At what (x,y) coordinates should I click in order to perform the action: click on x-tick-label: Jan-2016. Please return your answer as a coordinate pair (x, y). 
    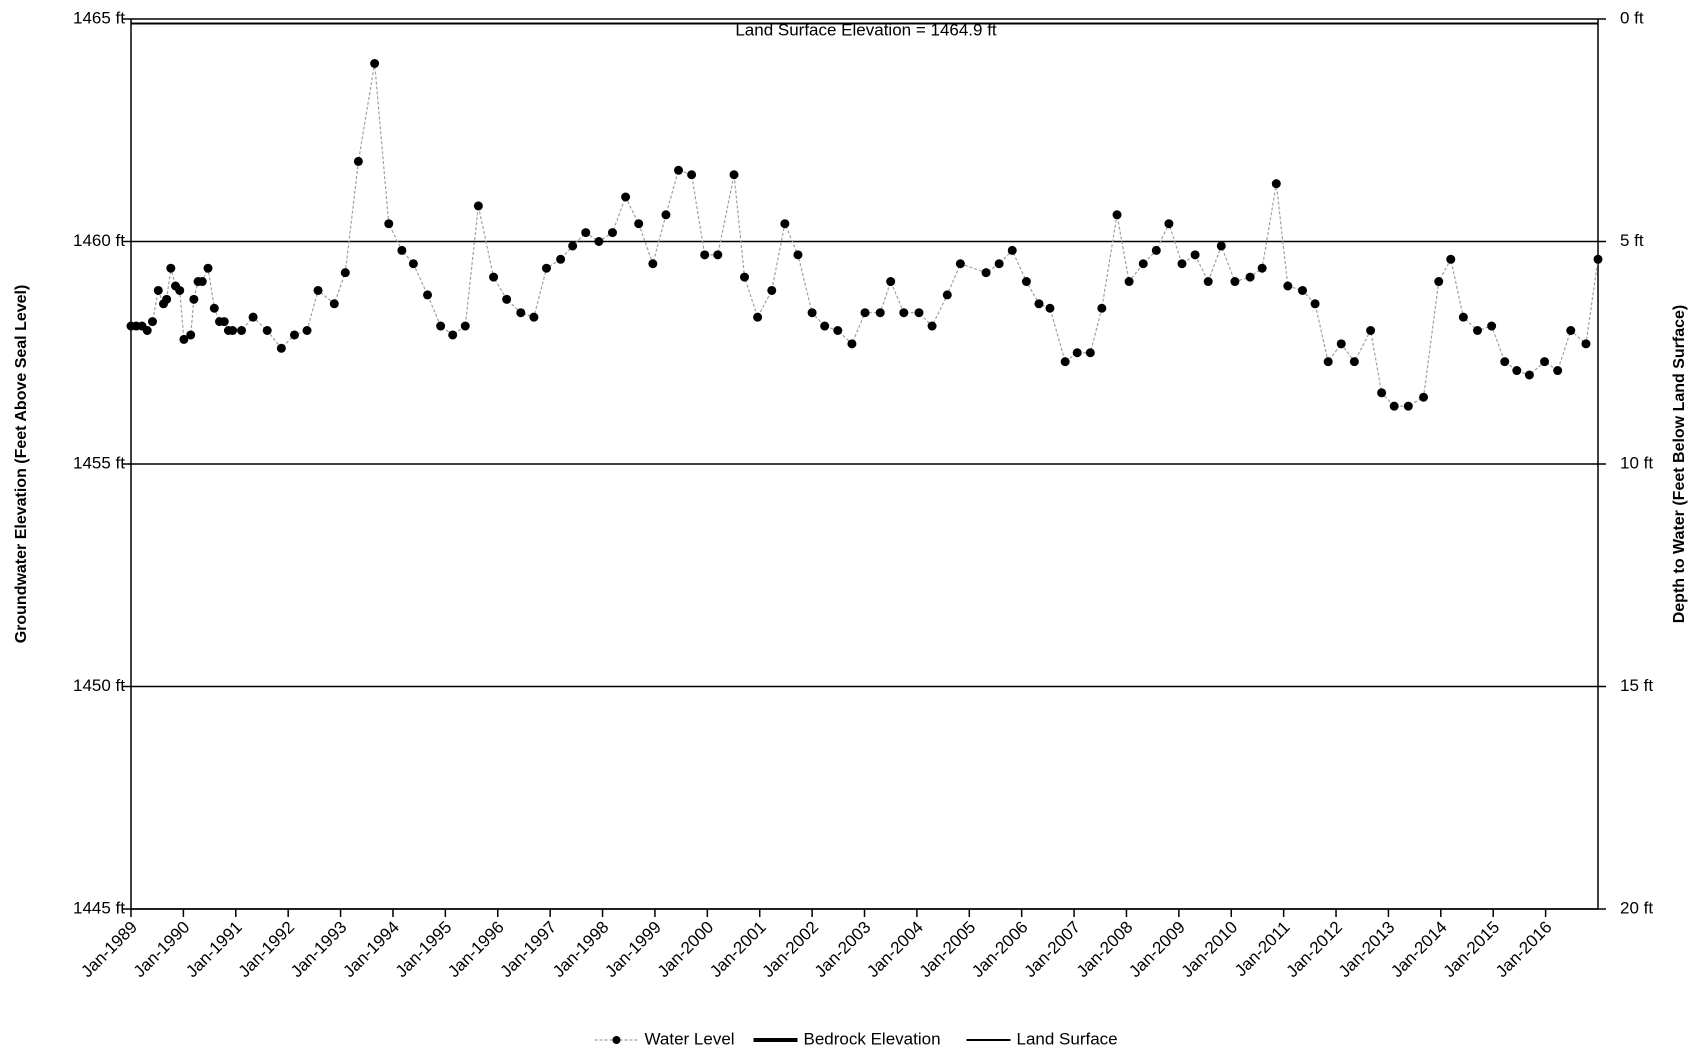
    Looking at the image, I should click on (1524, 950).